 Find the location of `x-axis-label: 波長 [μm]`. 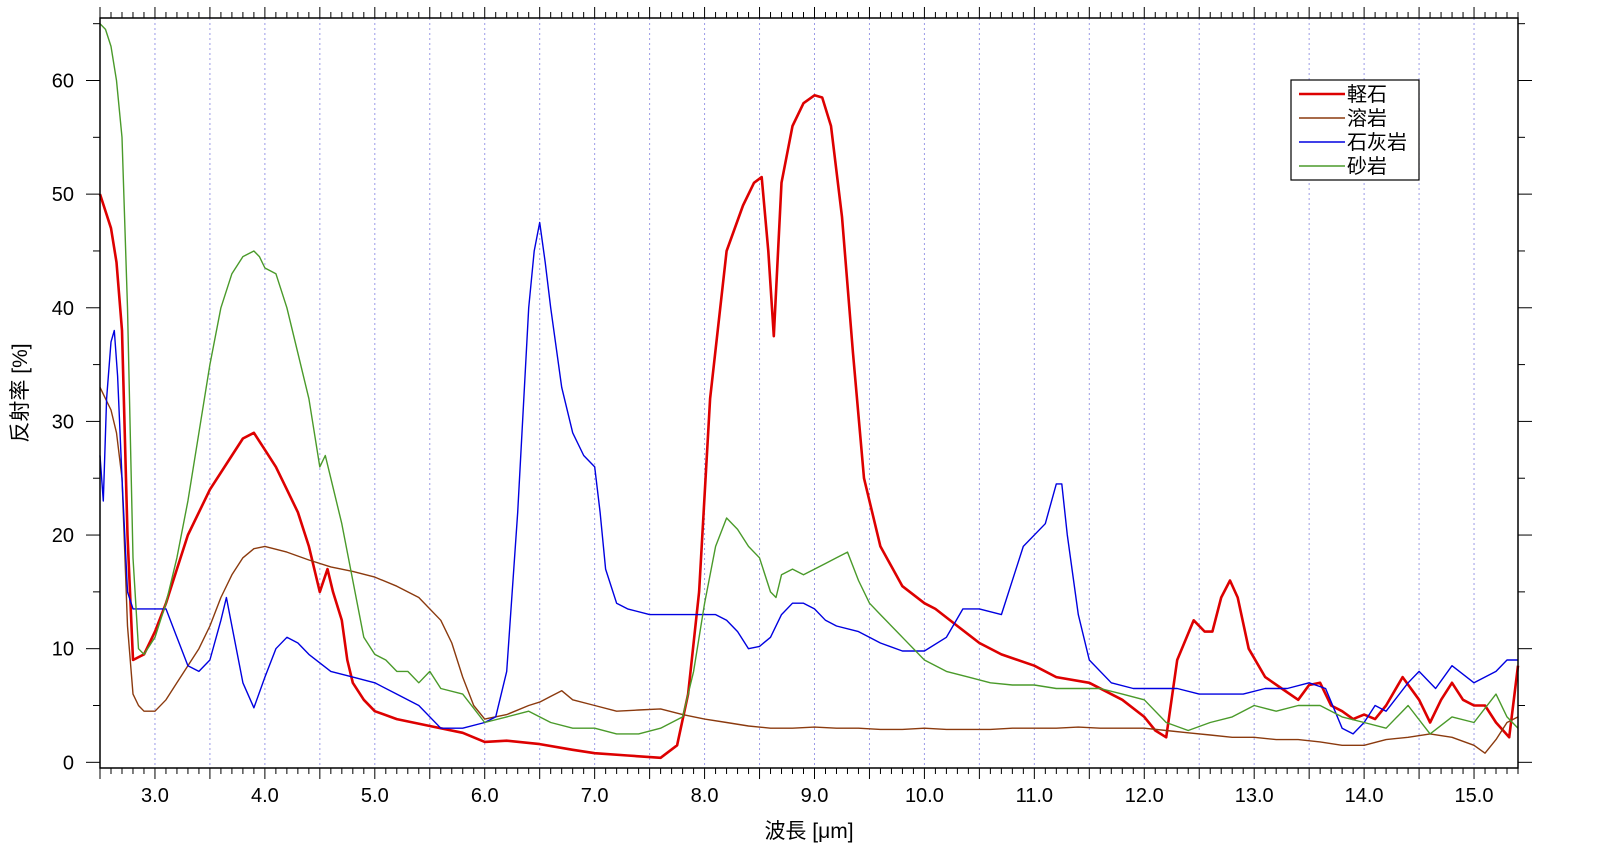

x-axis-label: 波長 [μm] is located at coordinates (808, 831).